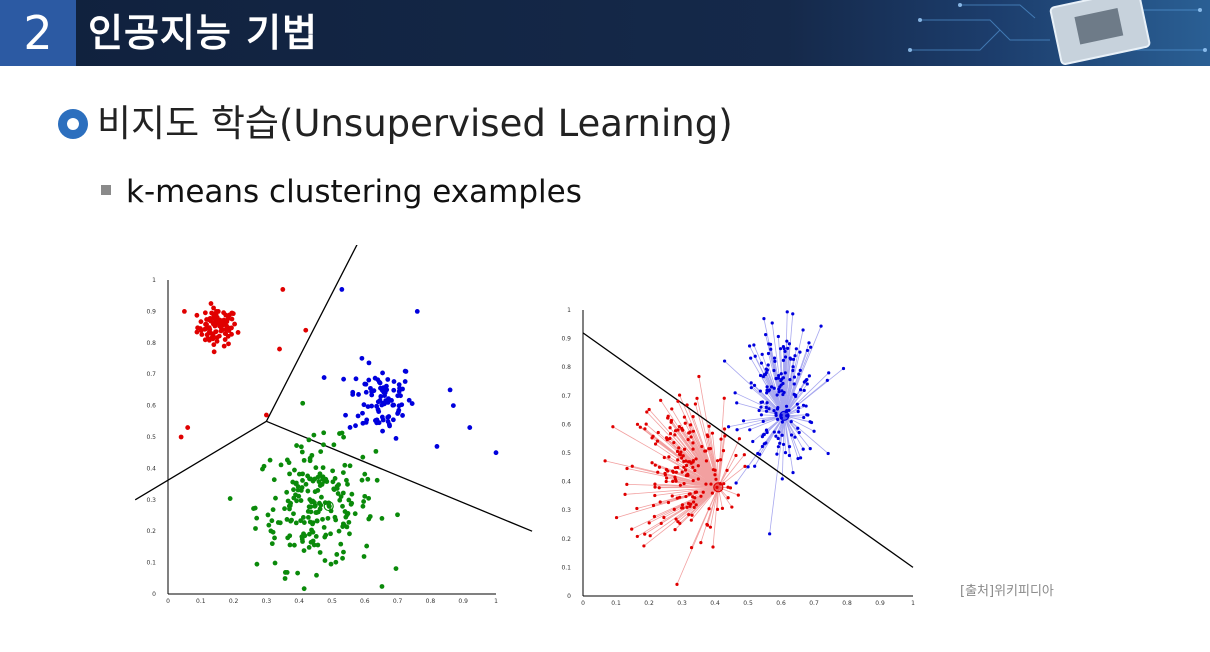 This screenshot has width=1210, height=652. I want to click on x-tick-label: 0.7, so click(398, 601).